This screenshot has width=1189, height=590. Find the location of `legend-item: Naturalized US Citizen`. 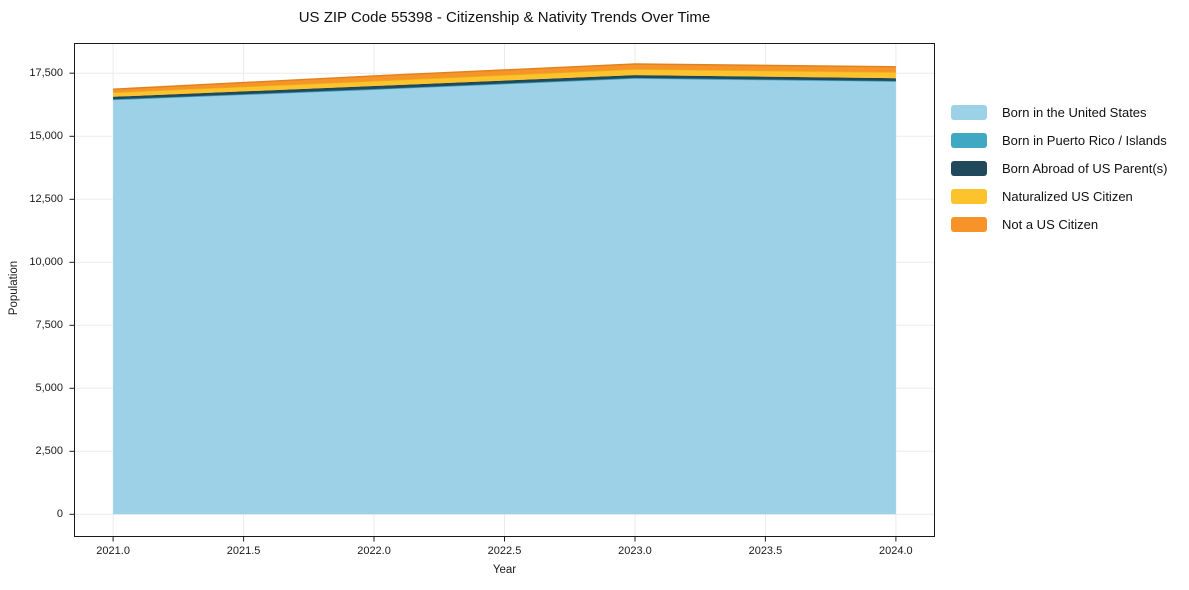

legend-item: Naturalized US Citizen is located at coordinates (1059, 196).